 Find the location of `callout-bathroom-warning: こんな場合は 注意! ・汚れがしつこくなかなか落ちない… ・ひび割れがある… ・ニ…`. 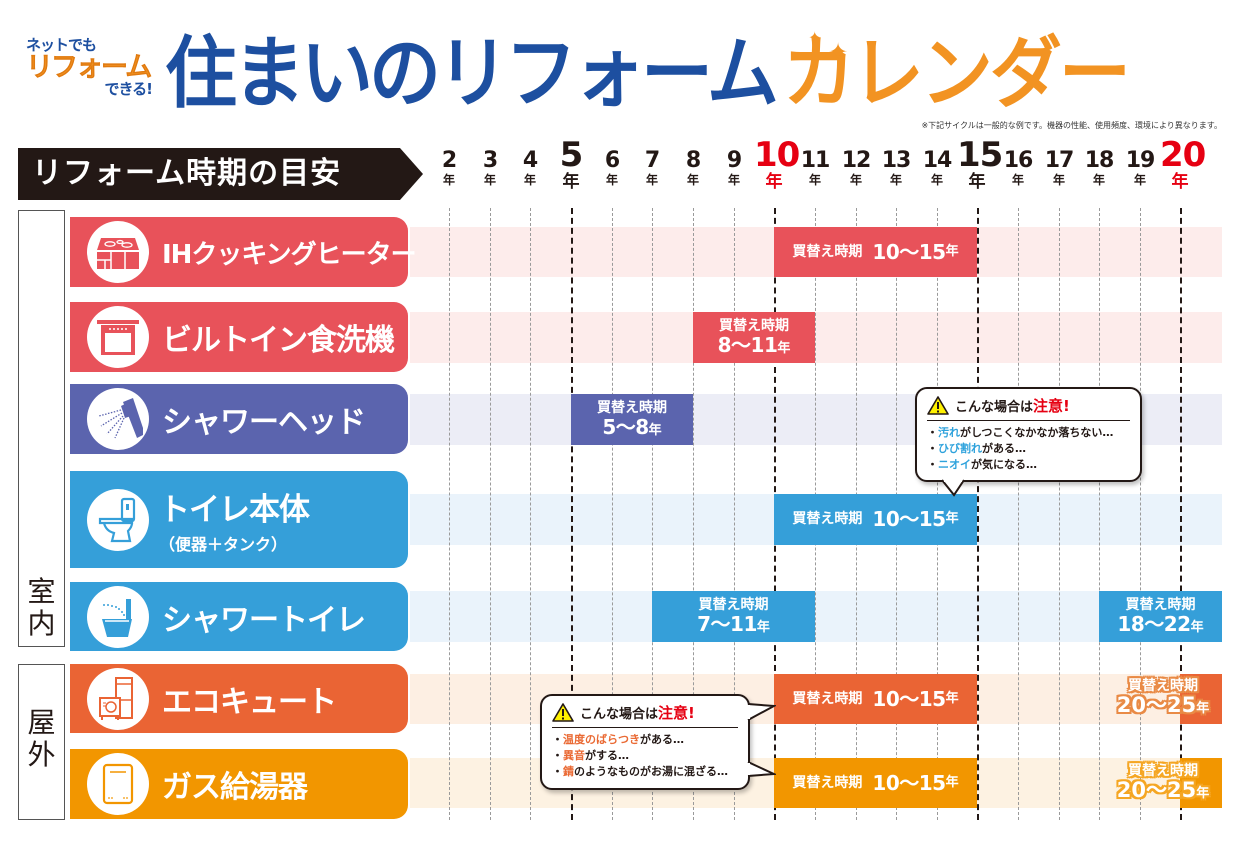

callout-bathroom-warning: こんな場合は 注意! ・汚れがしつこくなかなか落ちない… ・ひび割れがある… ・ニ… is located at coordinates (1028, 434).